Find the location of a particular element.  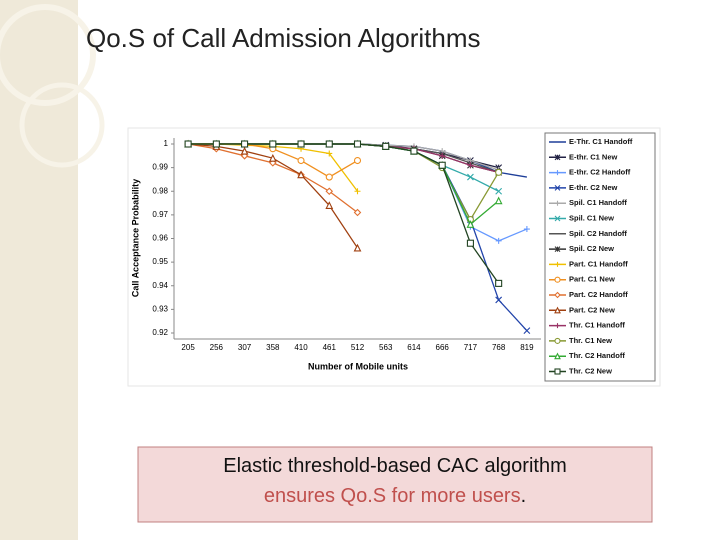

legend-label: Thr. C1 Handoff is located at coordinates (597, 325).